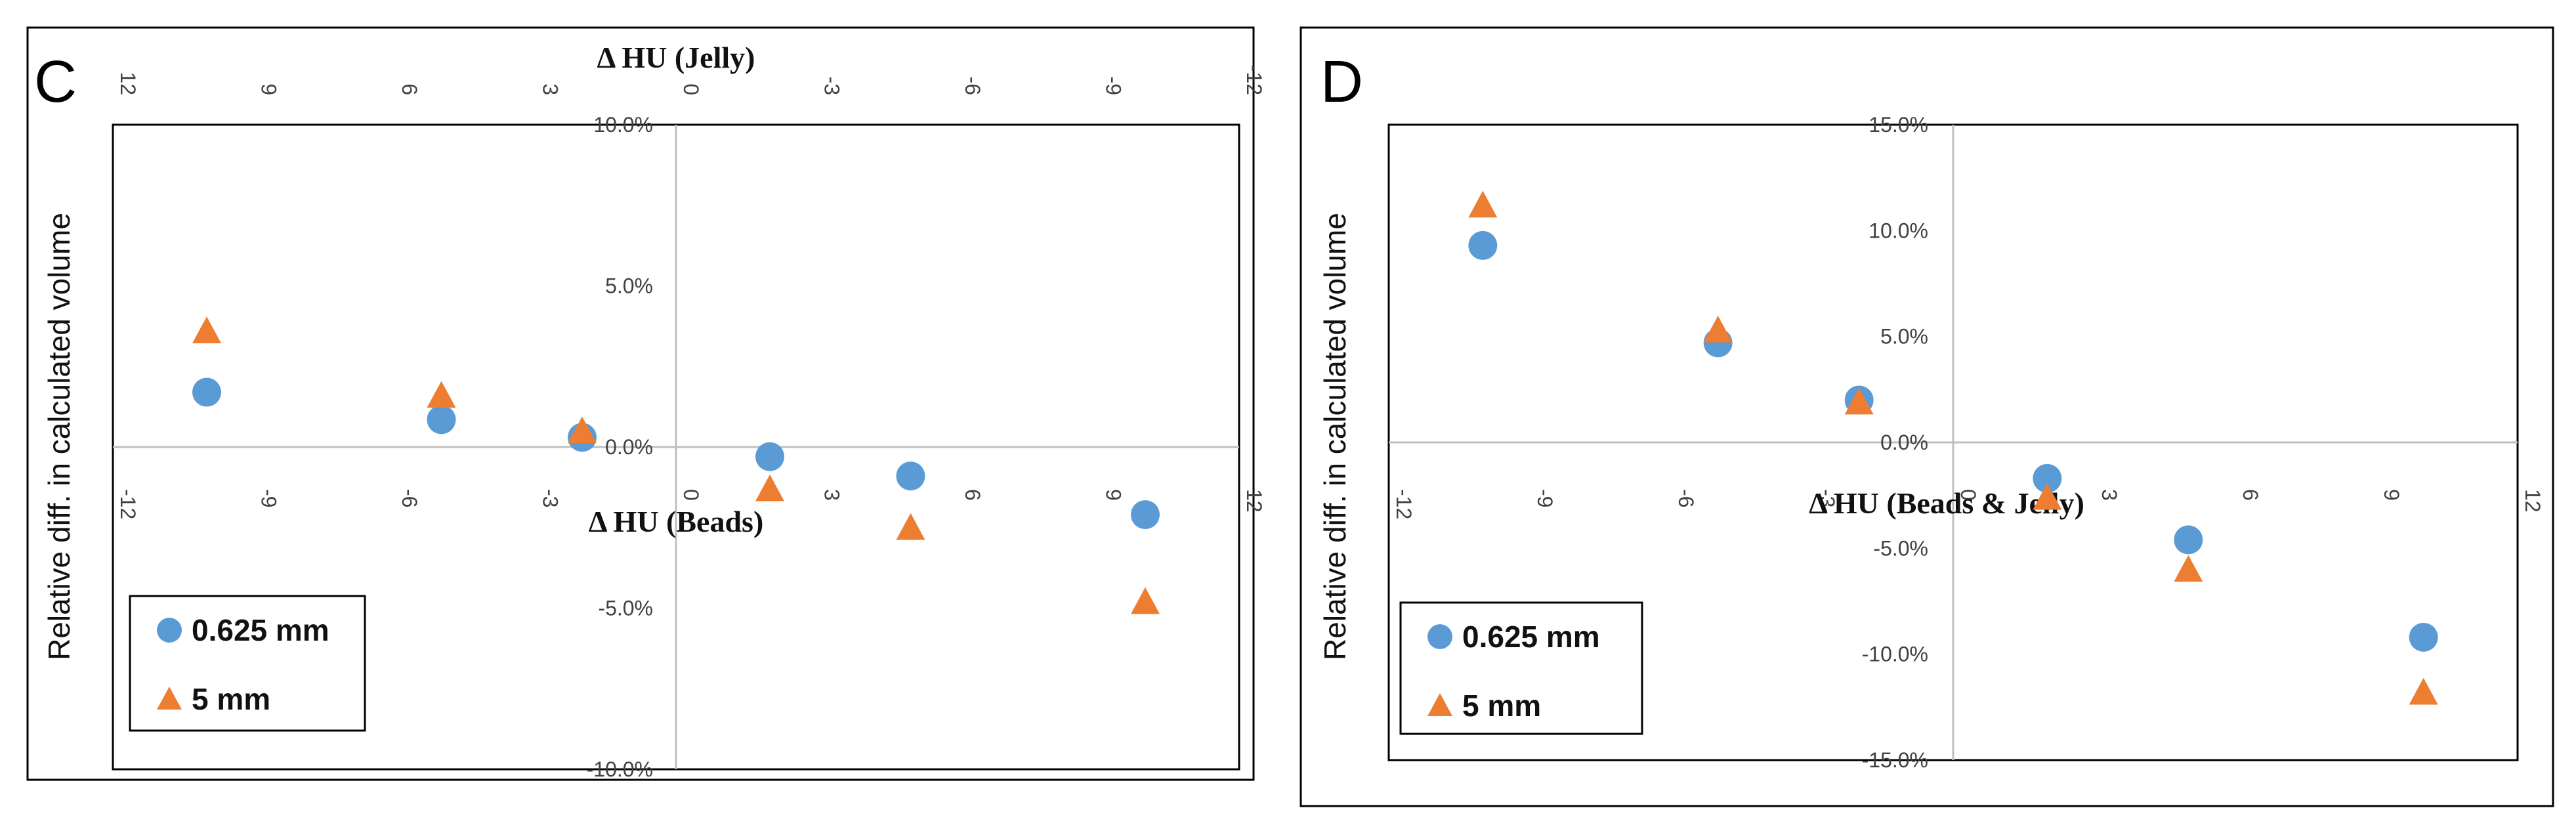  What do you see at coordinates (691, 89) in the screenshot?
I see `x-top-tick-label: 0` at bounding box center [691, 89].